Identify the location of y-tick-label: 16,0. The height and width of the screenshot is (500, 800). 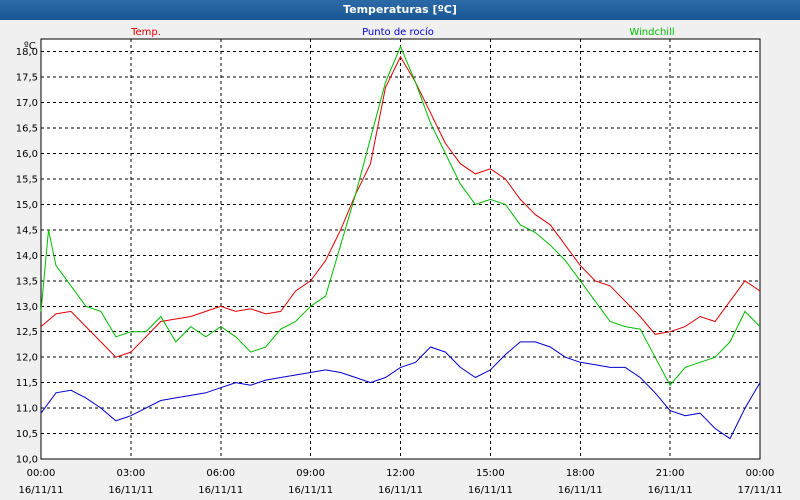
(27, 154).